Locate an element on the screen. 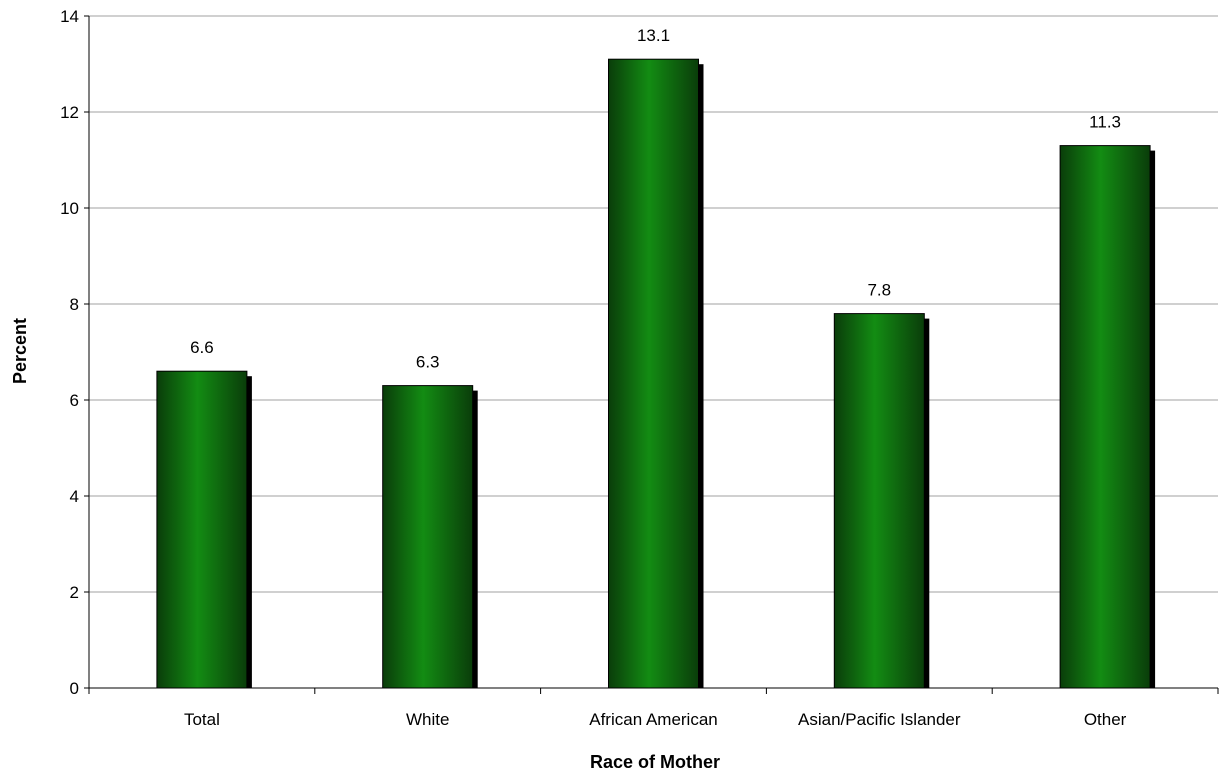  data-label: 7.8 is located at coordinates (879, 290).